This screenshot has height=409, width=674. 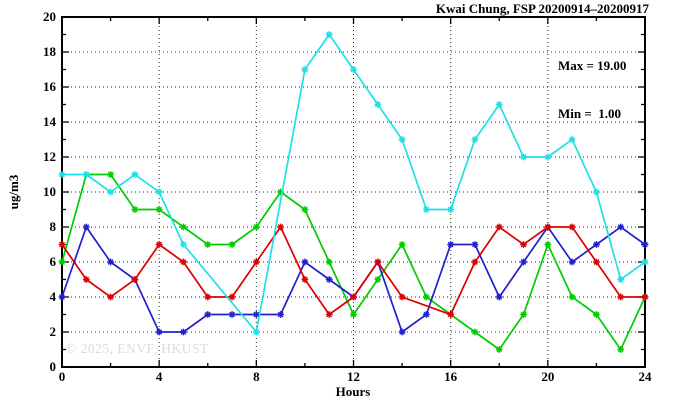 I want to click on y-tick-label: 6, so click(x=53, y=261).